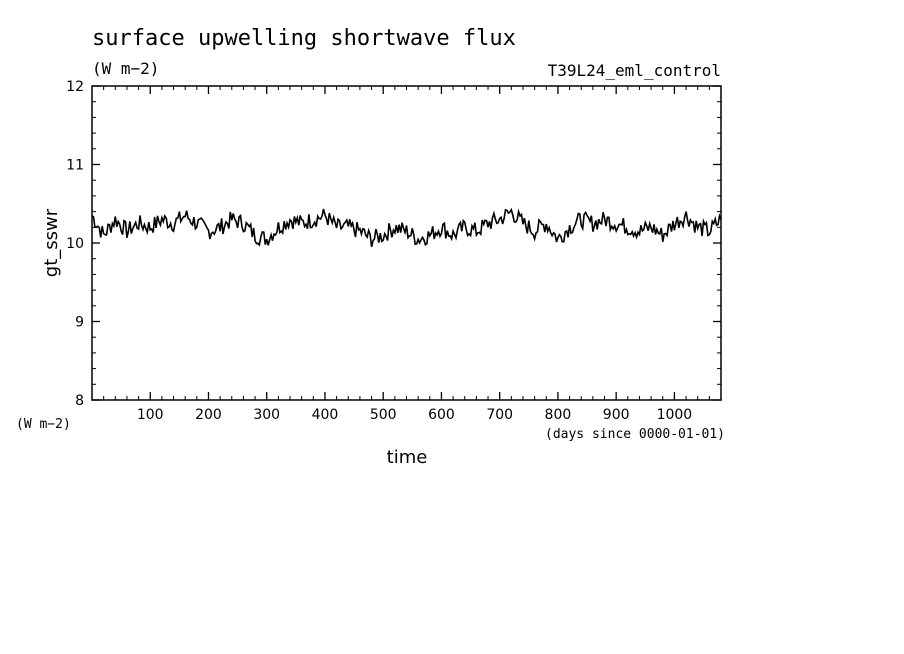 This screenshot has height=654, width=904. What do you see at coordinates (325, 415) in the screenshot?
I see `x-tick-label: 400` at bounding box center [325, 415].